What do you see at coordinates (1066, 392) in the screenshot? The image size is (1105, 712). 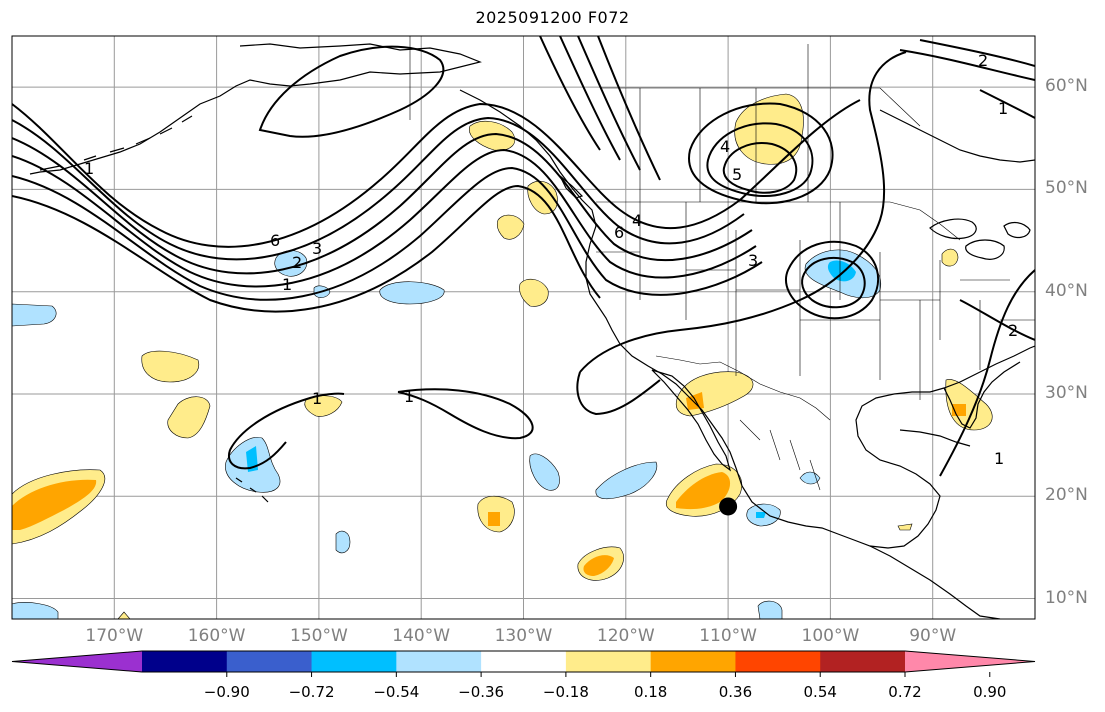 I see `latitude-tick-label: 30°N` at bounding box center [1066, 392].